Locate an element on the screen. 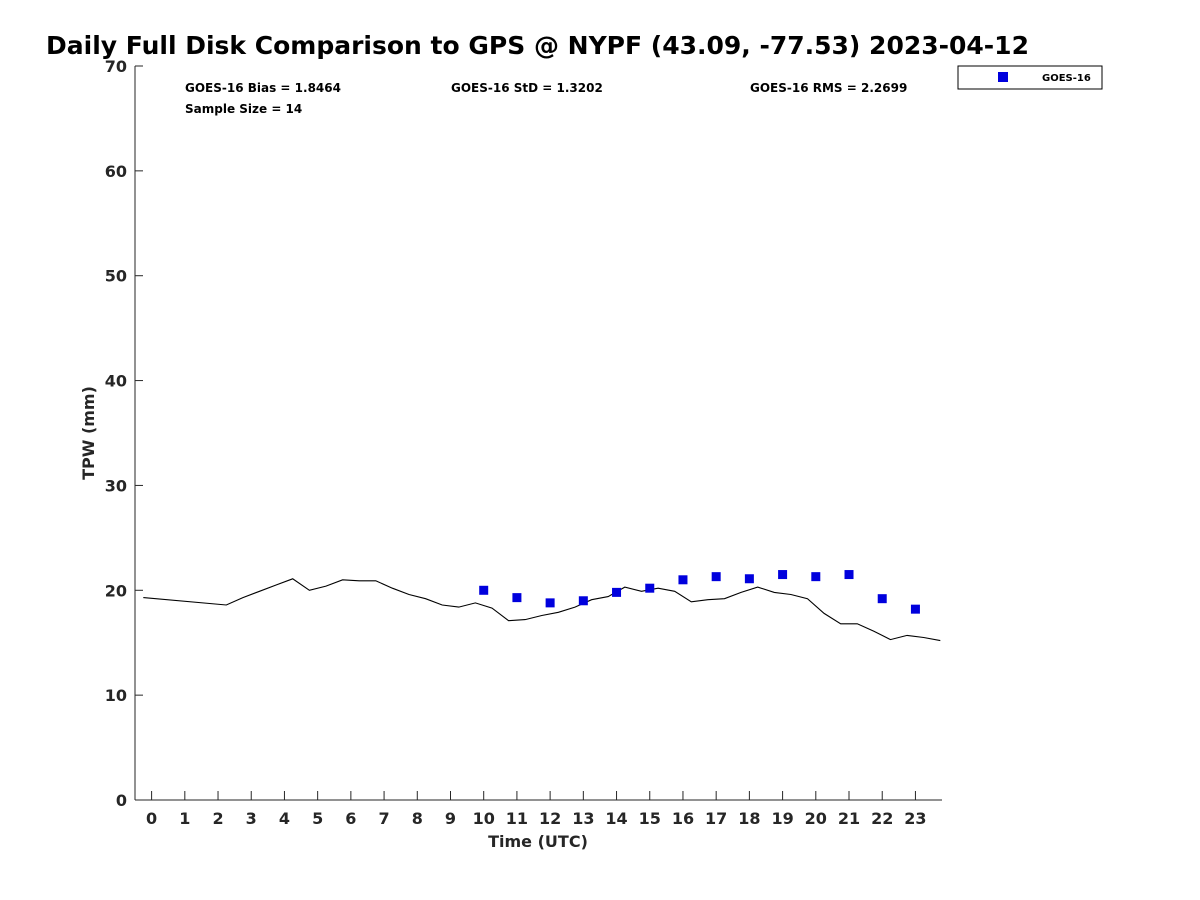  x-tick-label: 1 is located at coordinates (184, 818).